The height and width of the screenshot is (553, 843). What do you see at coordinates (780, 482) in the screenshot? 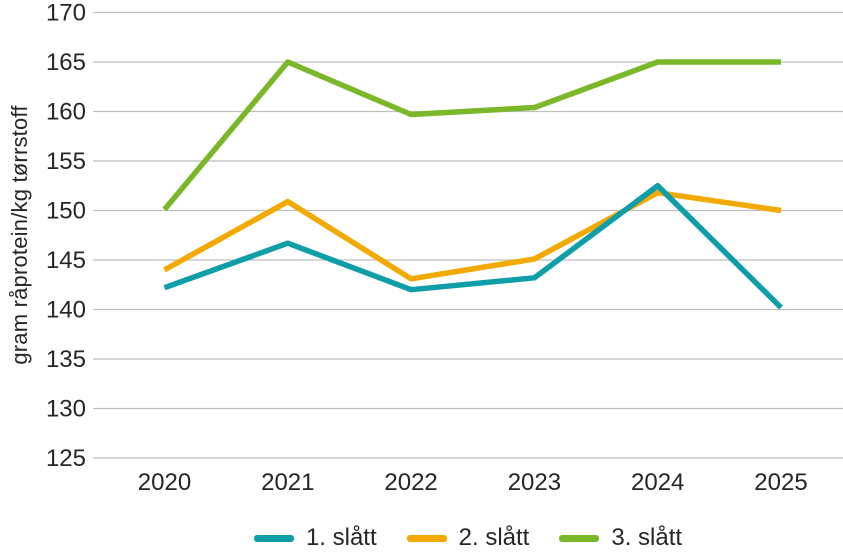
I see `x-tick-label: 2025` at bounding box center [780, 482].